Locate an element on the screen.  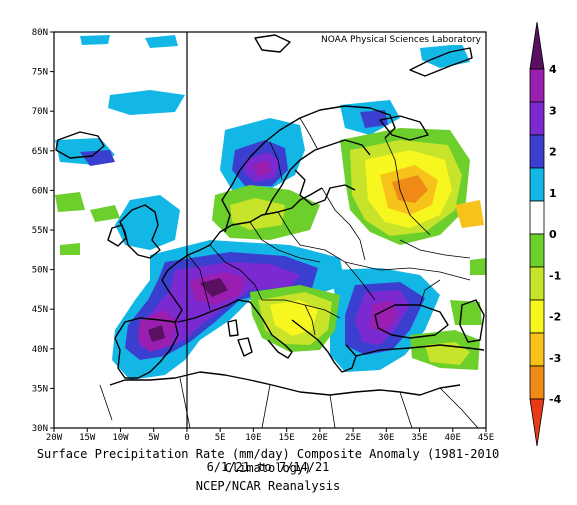
colorbar: 4 3 2 1 0 -1 -2 -3 -4 is located at coordinates (545, 234).